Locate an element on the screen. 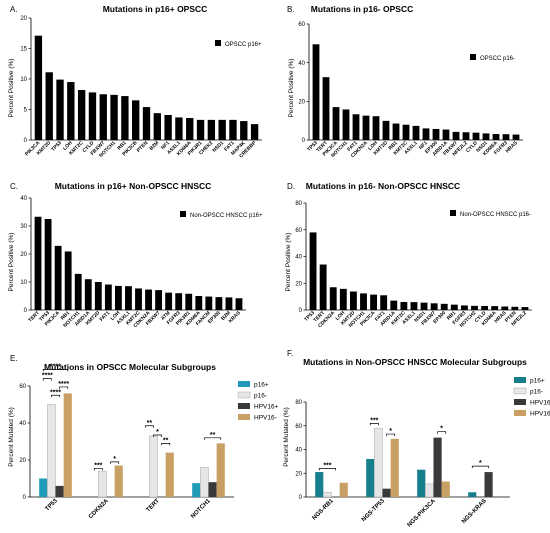  x-tick-label: LOH is located at coordinates (373, 146).